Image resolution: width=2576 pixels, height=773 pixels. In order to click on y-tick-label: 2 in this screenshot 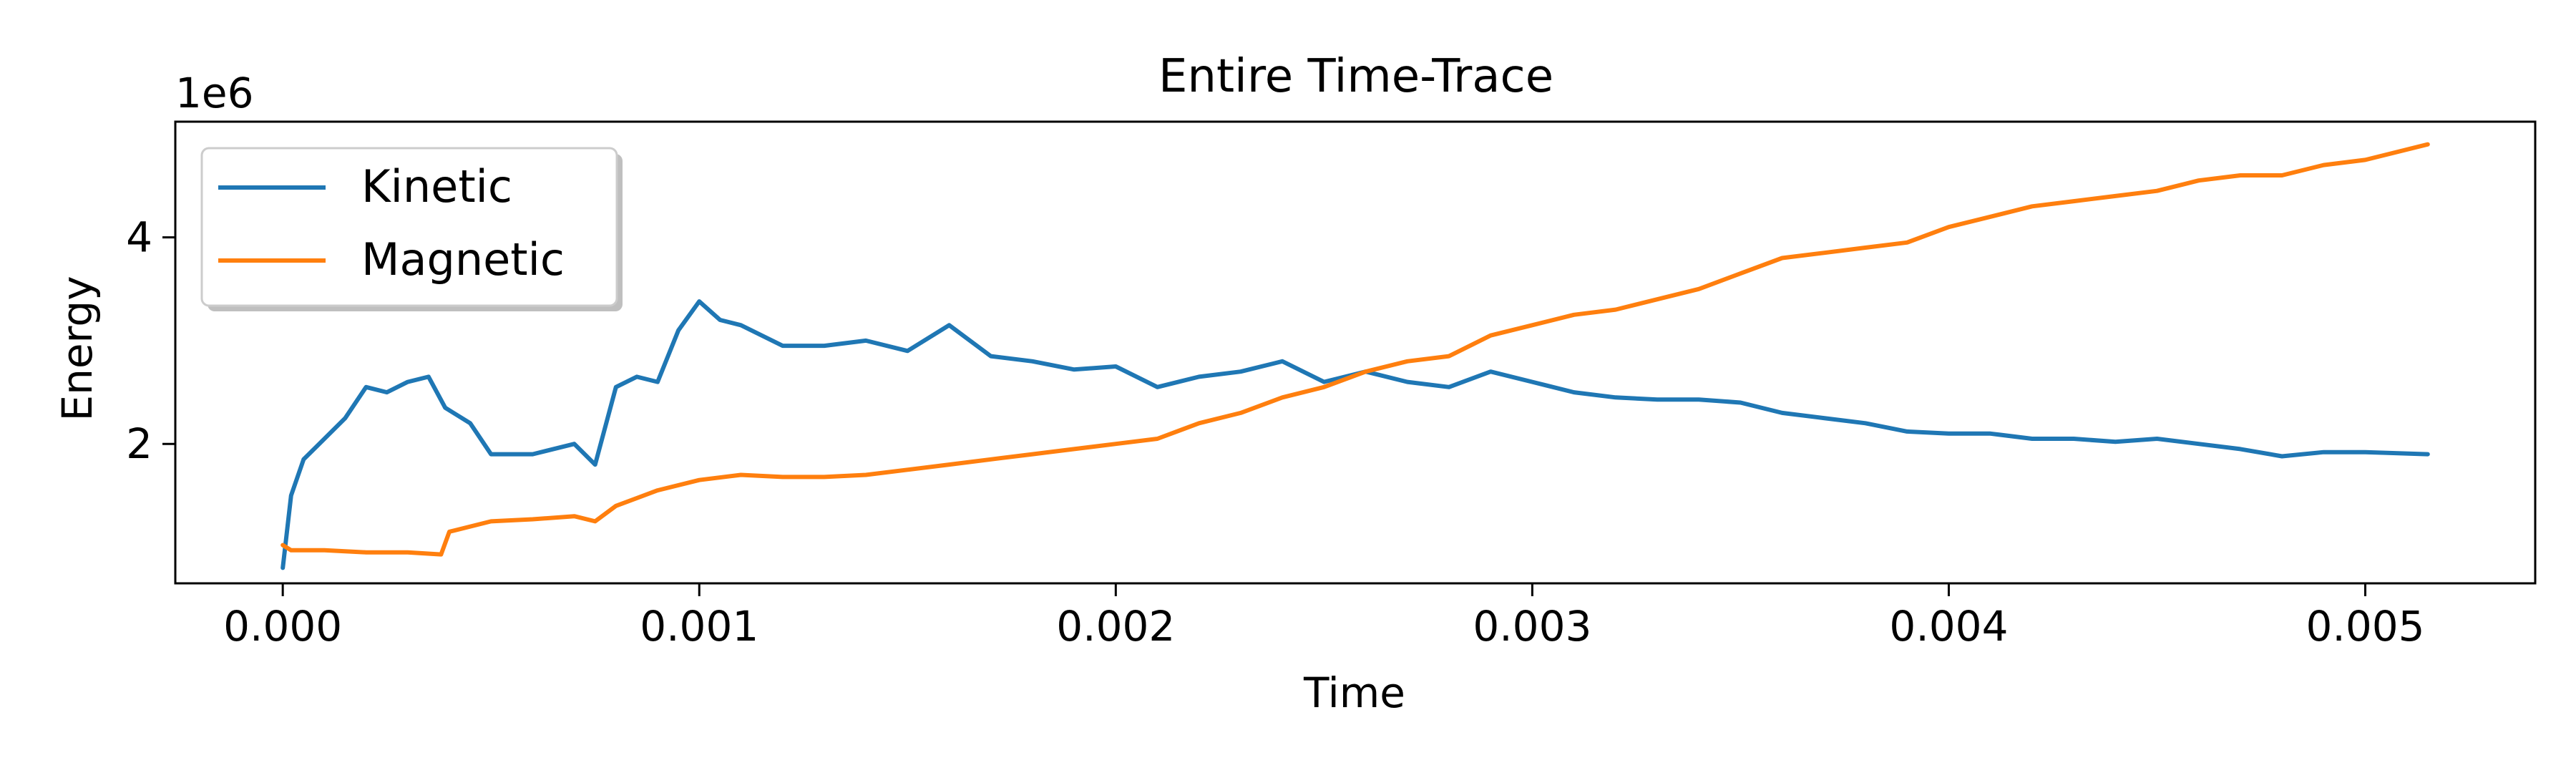, I will do `click(139, 443)`.